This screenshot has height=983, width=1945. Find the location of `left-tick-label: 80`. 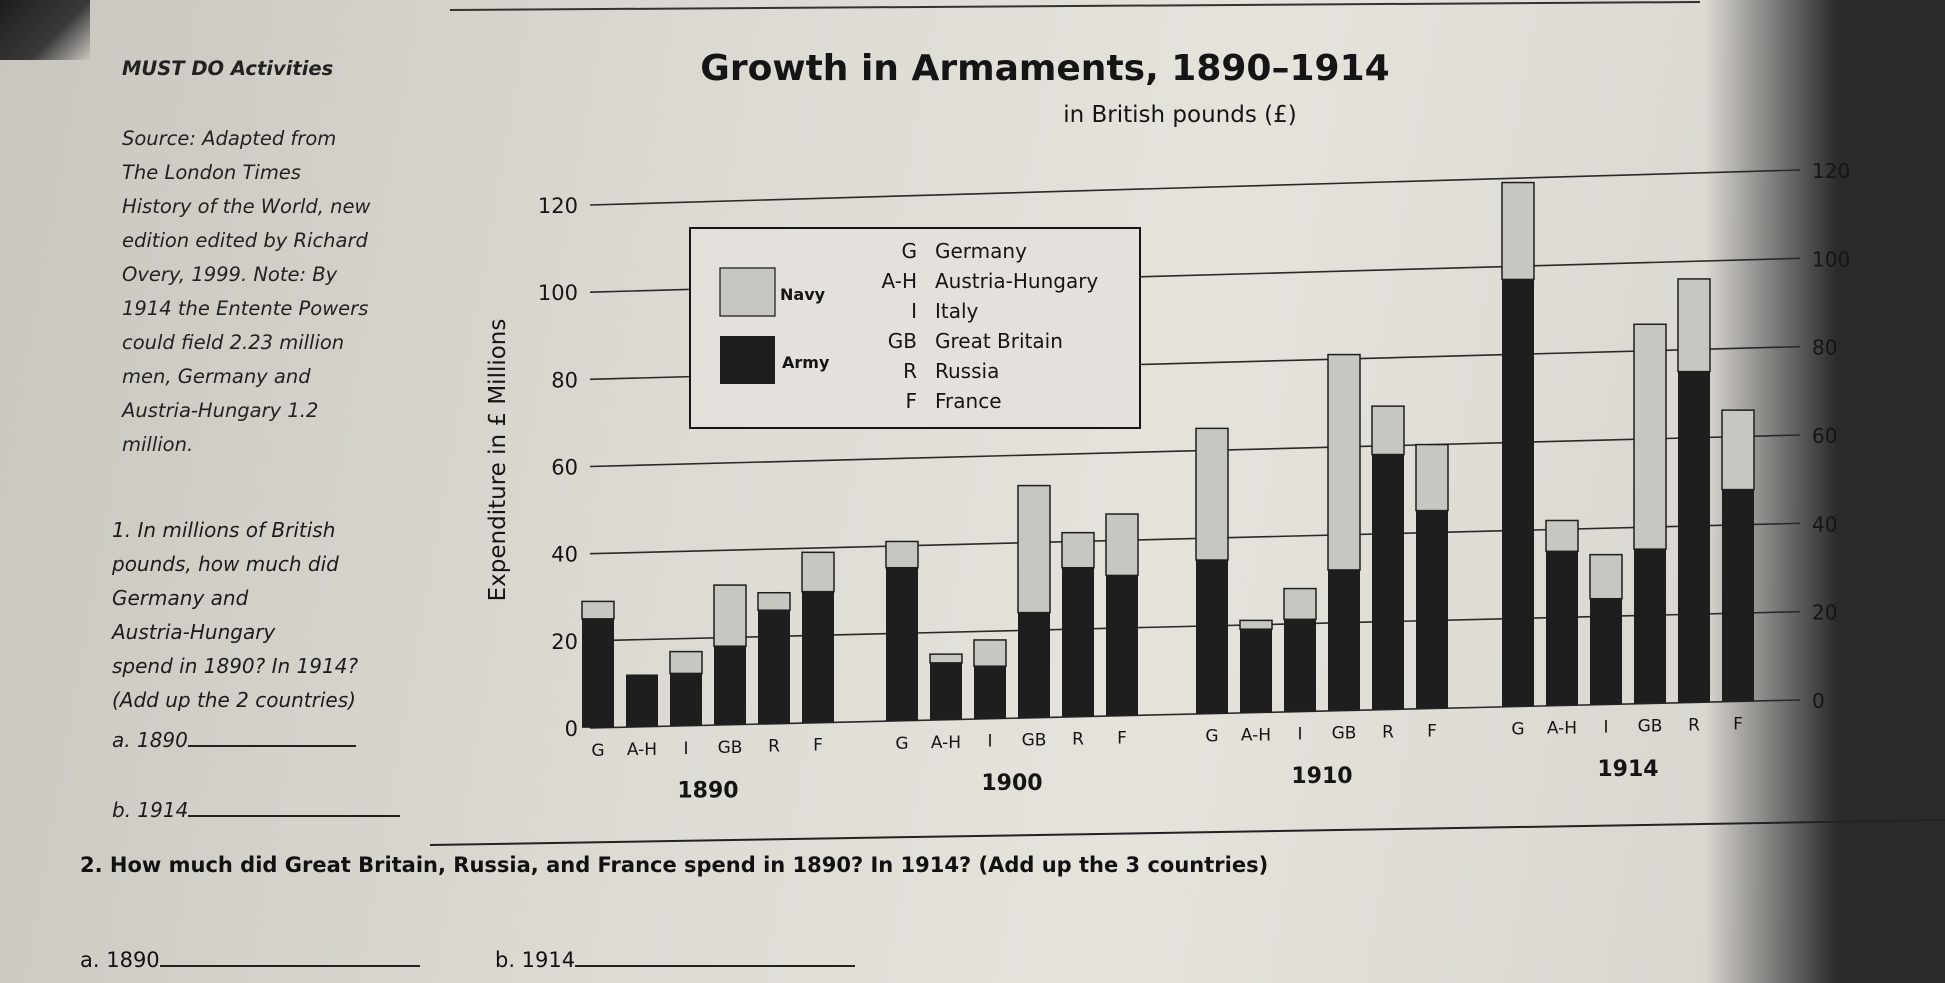

left-tick-label: 80 is located at coordinates (564, 380).